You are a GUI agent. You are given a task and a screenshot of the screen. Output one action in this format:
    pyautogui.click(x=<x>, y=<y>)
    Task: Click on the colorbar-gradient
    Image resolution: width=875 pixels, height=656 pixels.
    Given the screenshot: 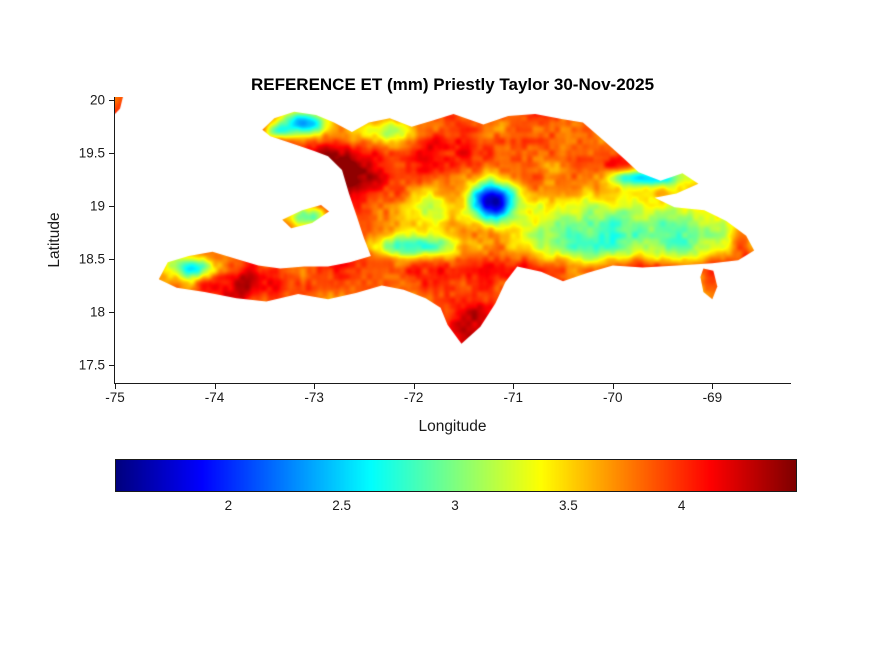 What is the action you would take?
    pyautogui.click(x=456, y=475)
    